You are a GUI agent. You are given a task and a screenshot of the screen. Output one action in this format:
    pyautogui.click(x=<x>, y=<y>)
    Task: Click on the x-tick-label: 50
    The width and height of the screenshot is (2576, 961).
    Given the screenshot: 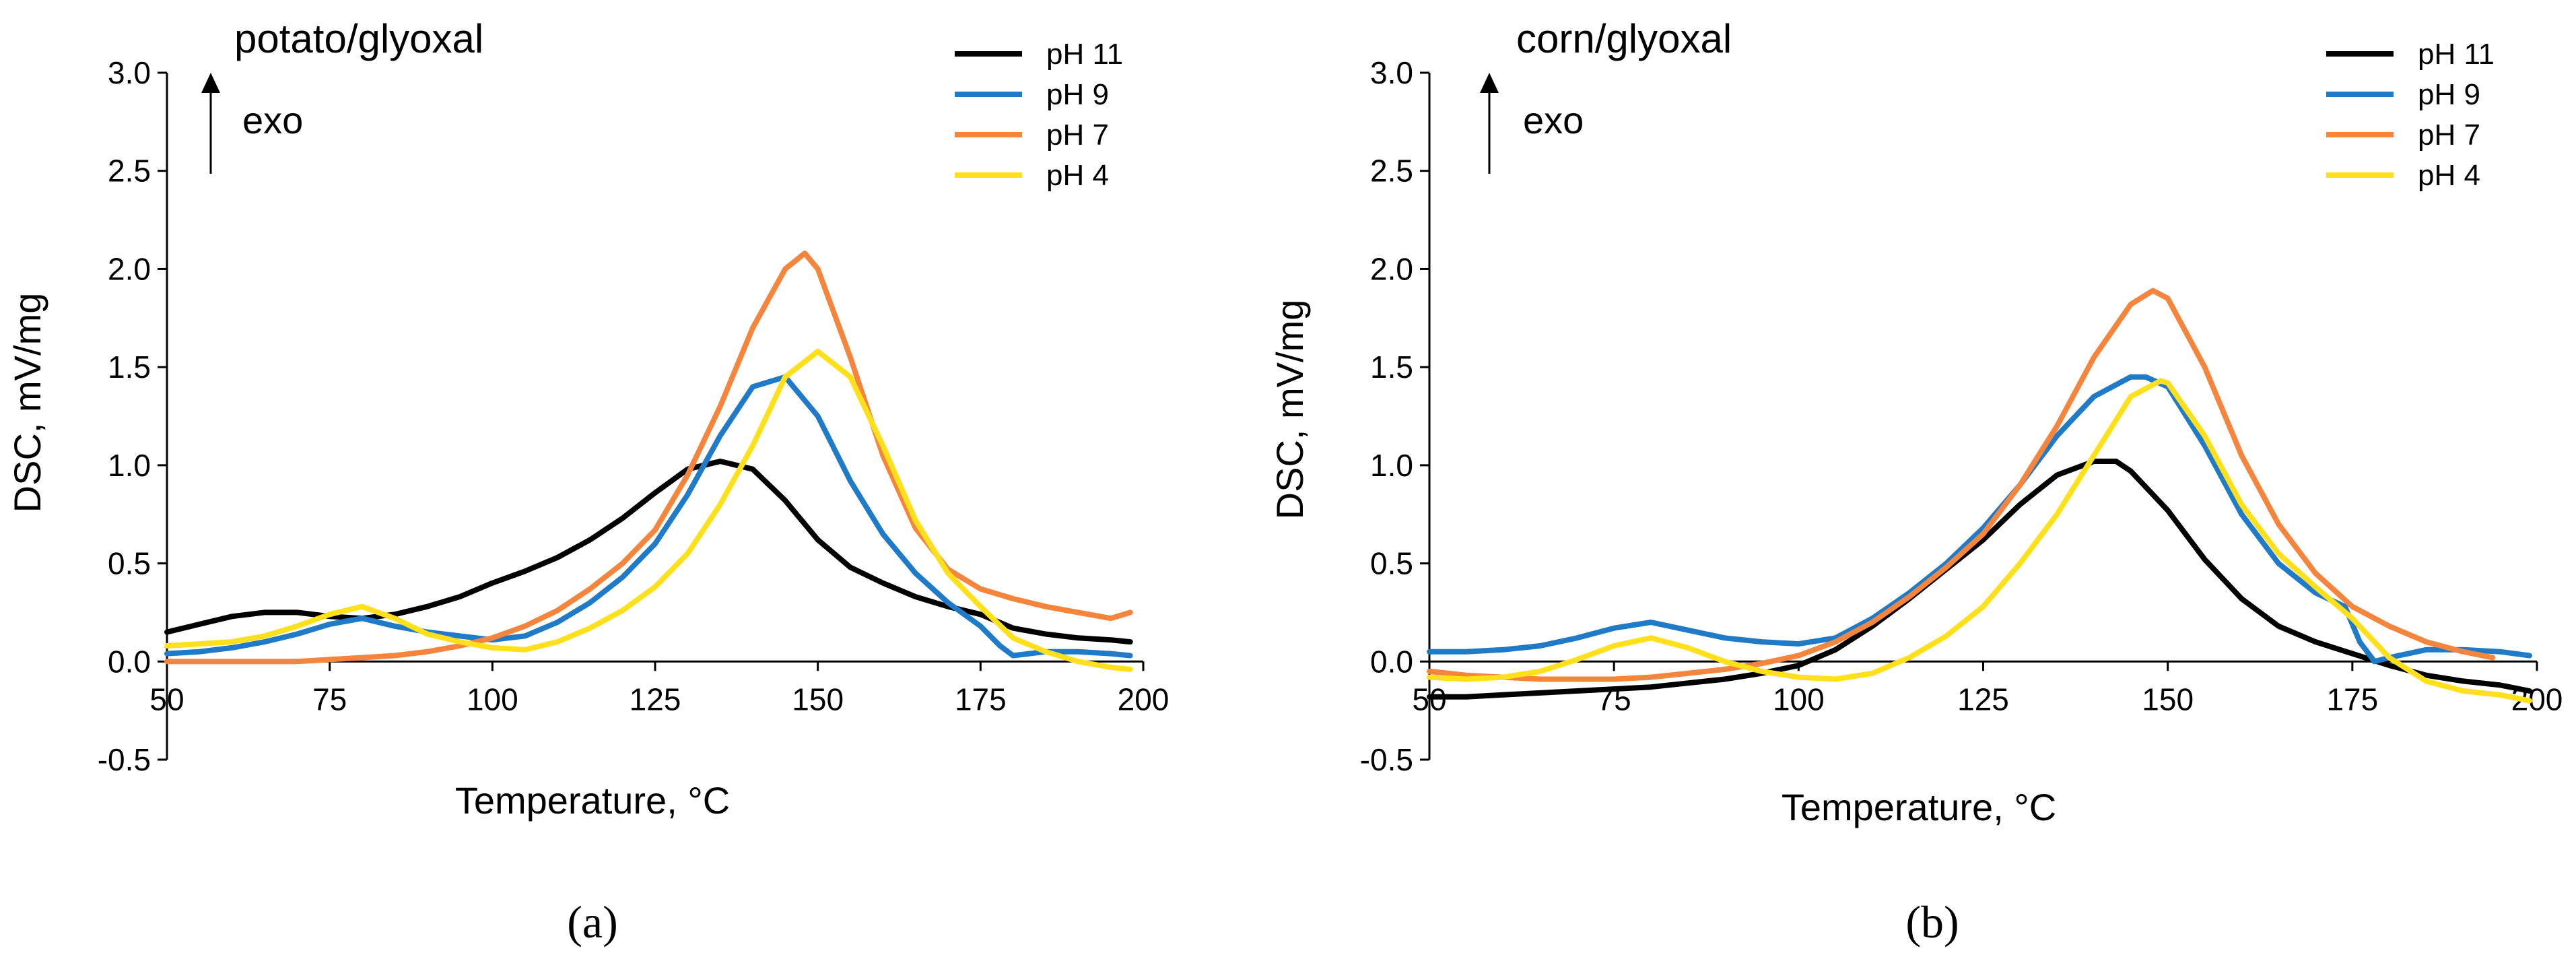 What is the action you would take?
    pyautogui.click(x=166, y=699)
    